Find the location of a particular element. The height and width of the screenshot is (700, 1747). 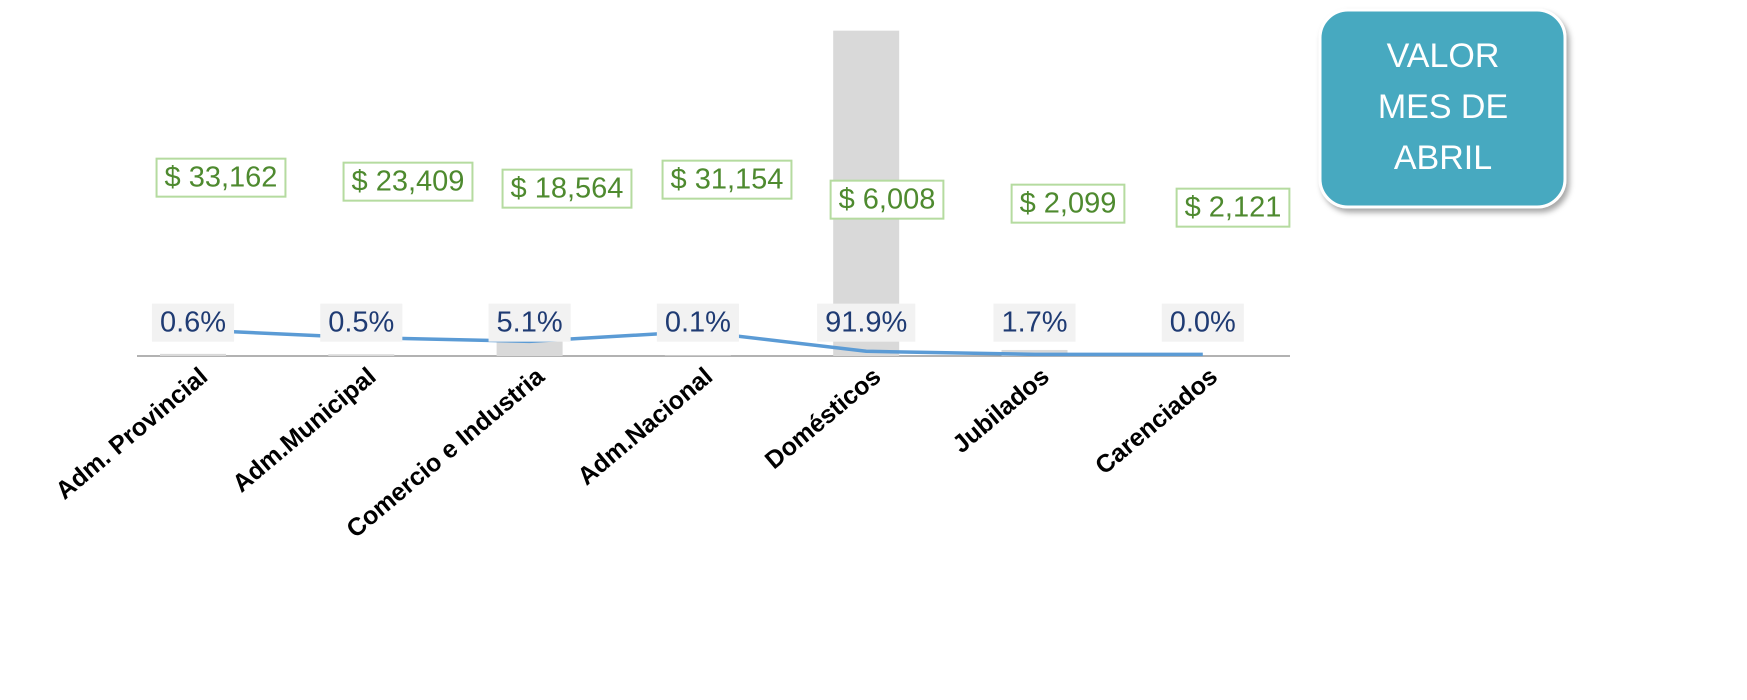

data-label: 5.1% is located at coordinates (529, 322).